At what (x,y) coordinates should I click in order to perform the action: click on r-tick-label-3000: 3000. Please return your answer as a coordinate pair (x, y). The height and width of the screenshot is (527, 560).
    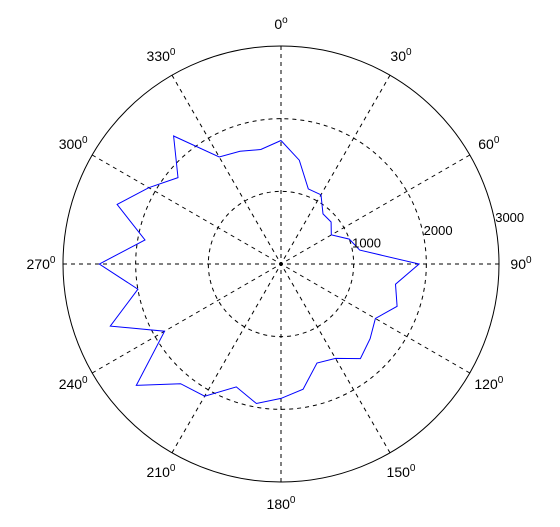
    Looking at the image, I should click on (509, 217).